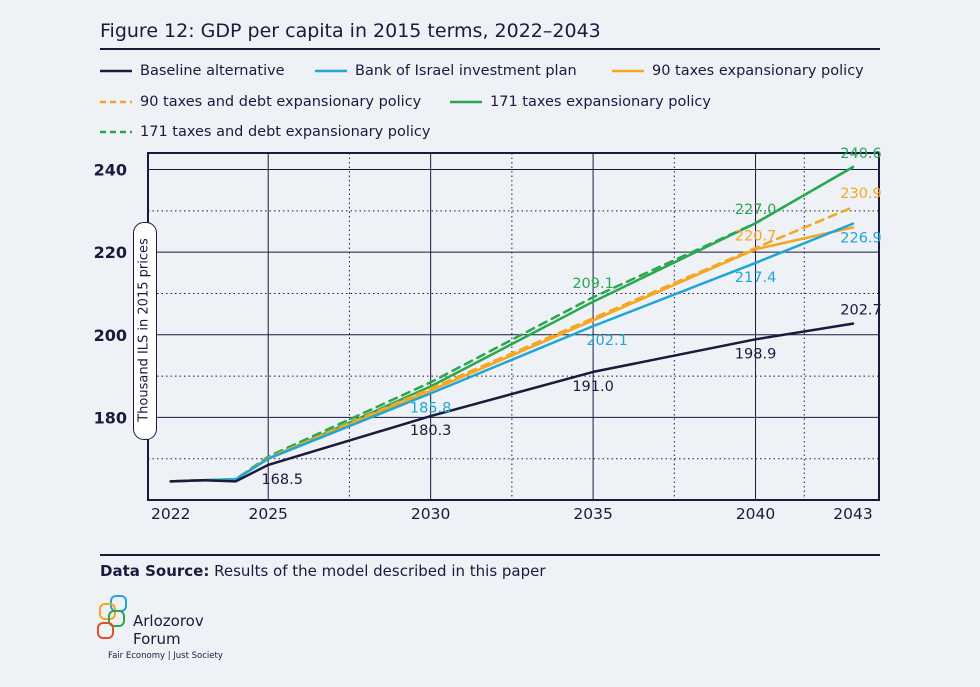 The height and width of the screenshot is (687, 980). I want to click on logo-name: Arlozorov Forum, so click(168, 630).